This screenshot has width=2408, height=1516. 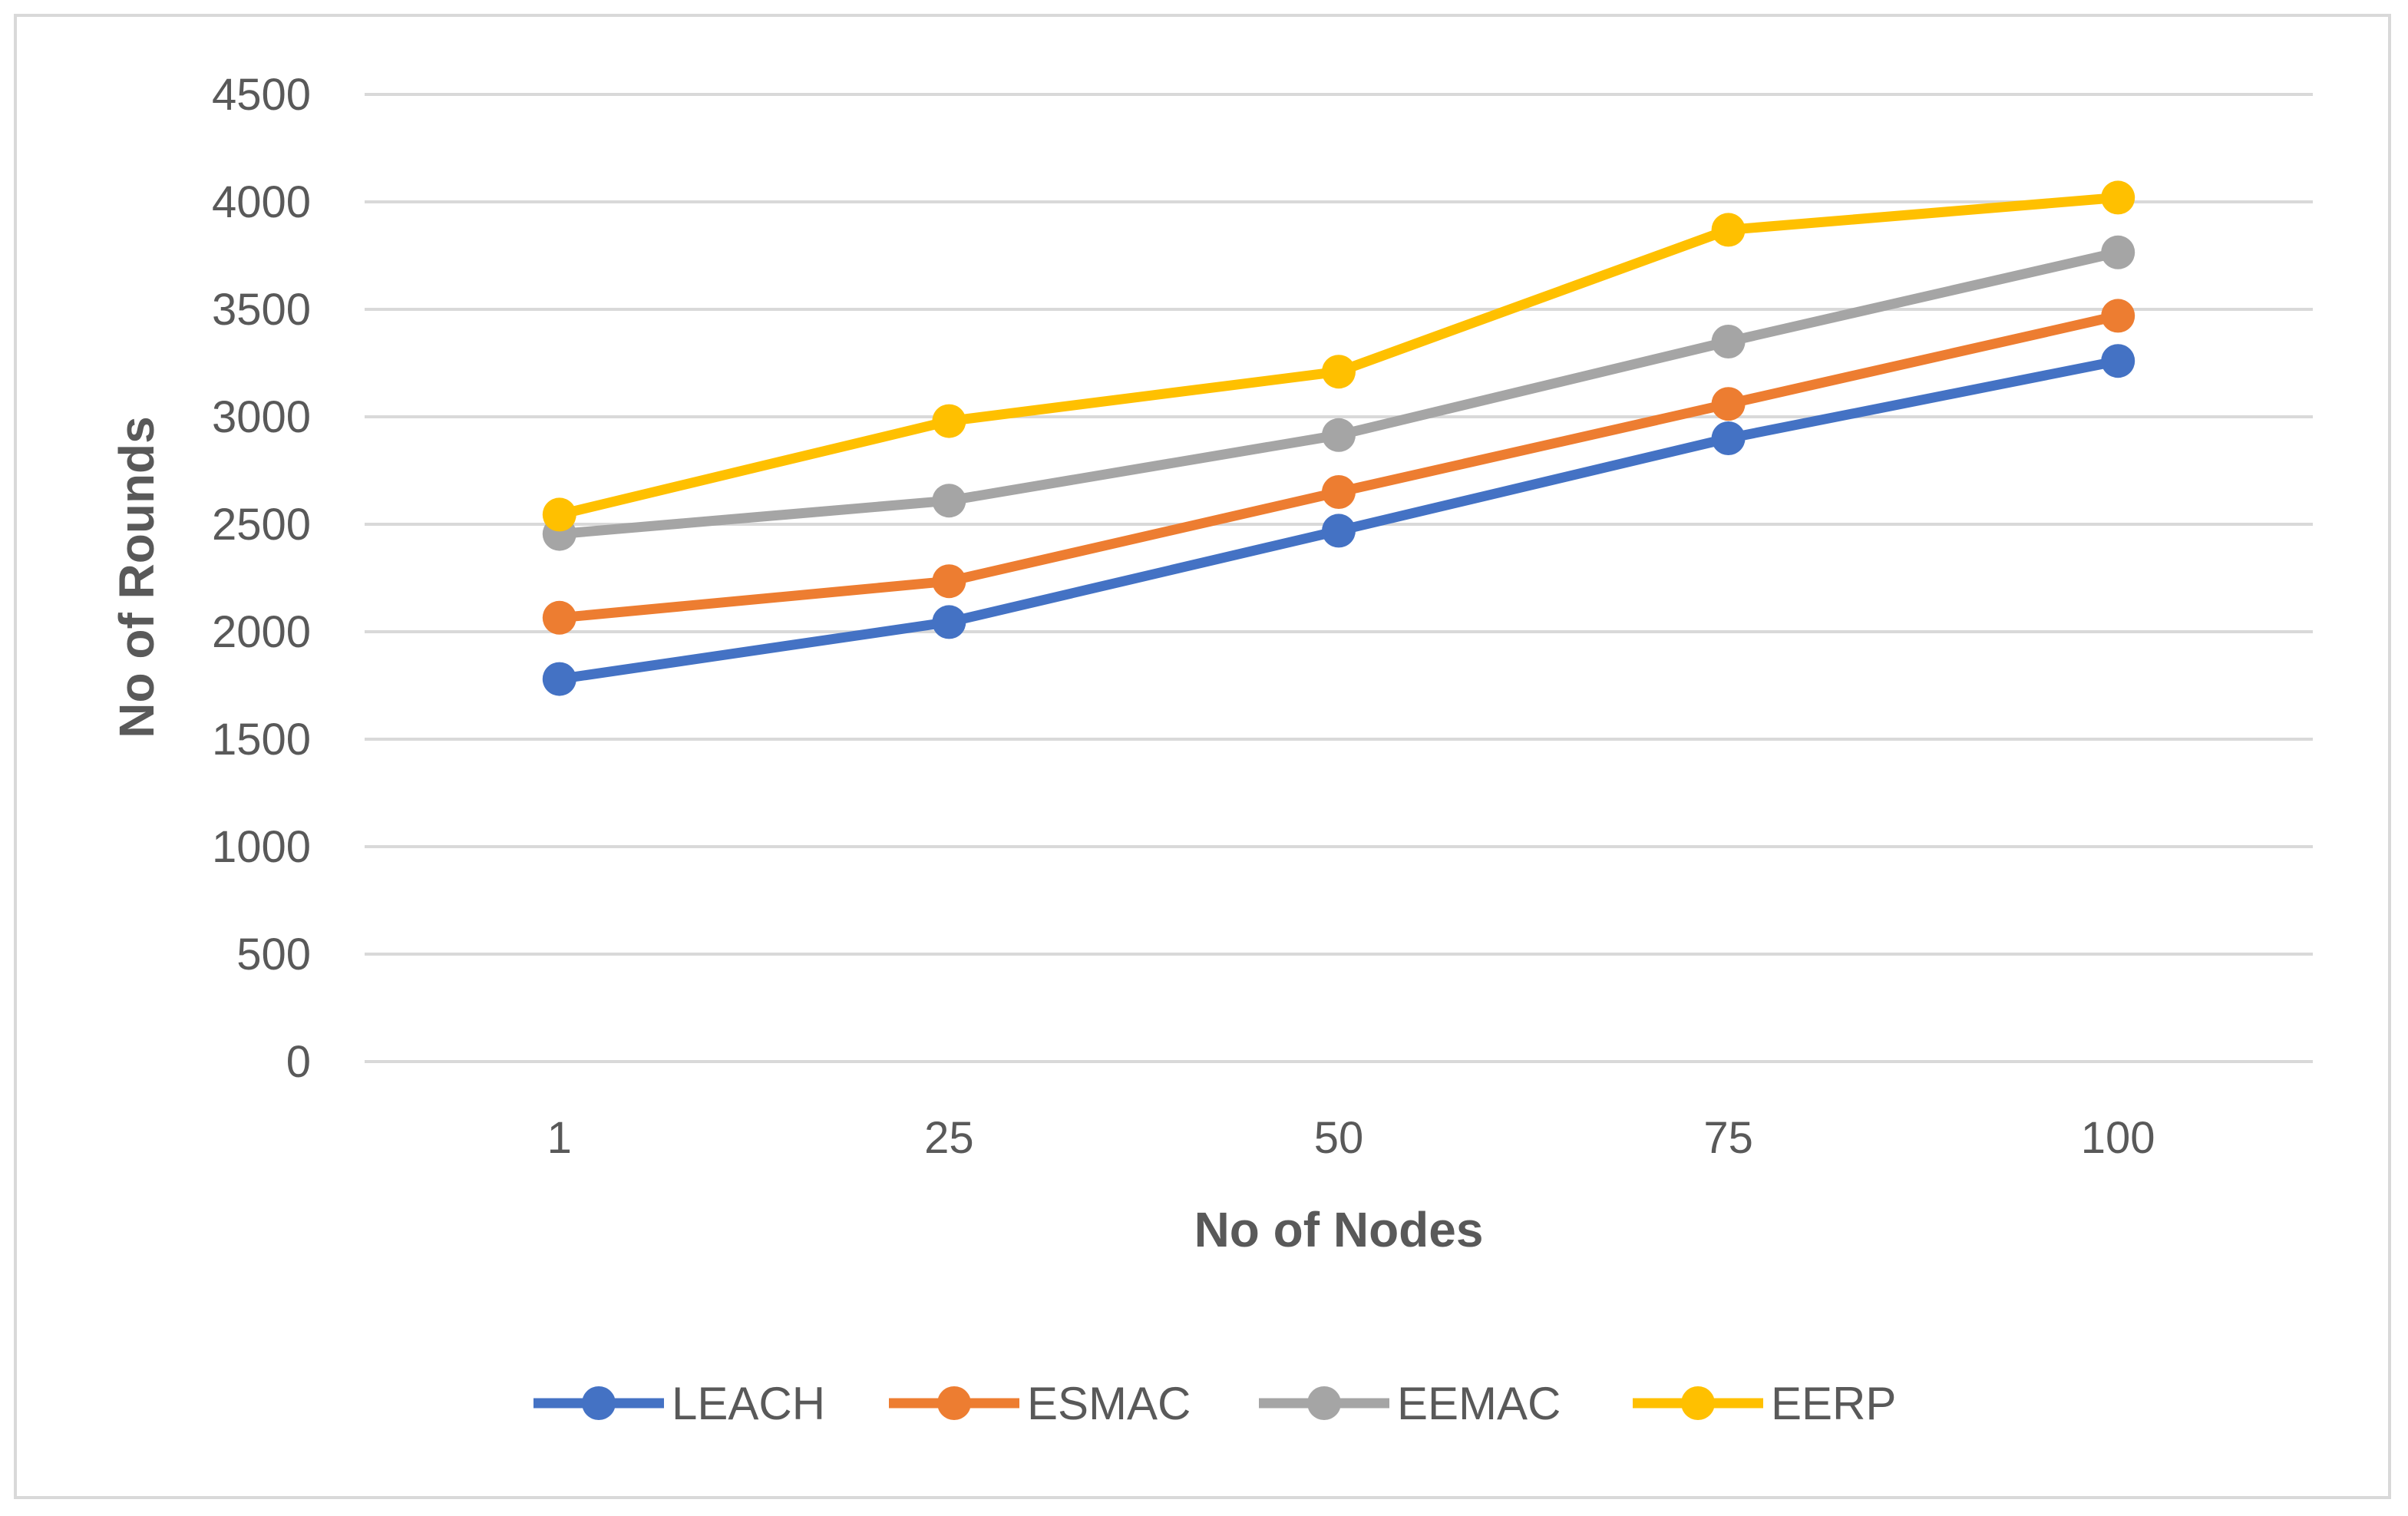 What do you see at coordinates (261, 632) in the screenshot?
I see `y-tick-label: 2000` at bounding box center [261, 632].